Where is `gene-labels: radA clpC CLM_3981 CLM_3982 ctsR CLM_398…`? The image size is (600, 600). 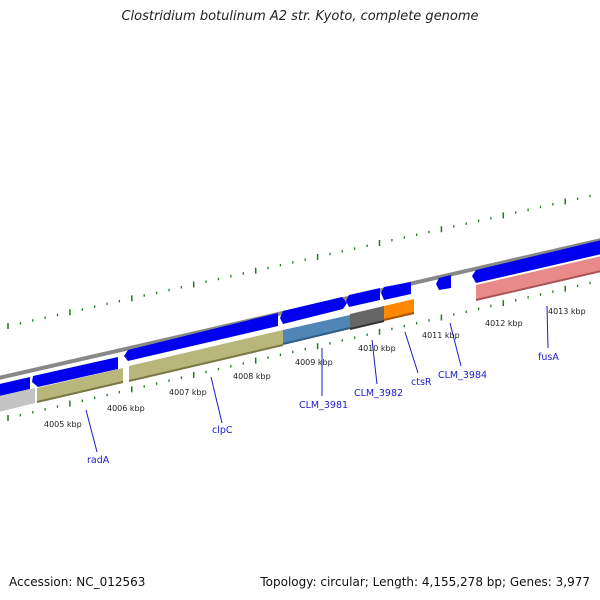
gene-labels: radA clpC CLM_3981 CLM_3982 ctsR CLM_398… is located at coordinates (323, 409).